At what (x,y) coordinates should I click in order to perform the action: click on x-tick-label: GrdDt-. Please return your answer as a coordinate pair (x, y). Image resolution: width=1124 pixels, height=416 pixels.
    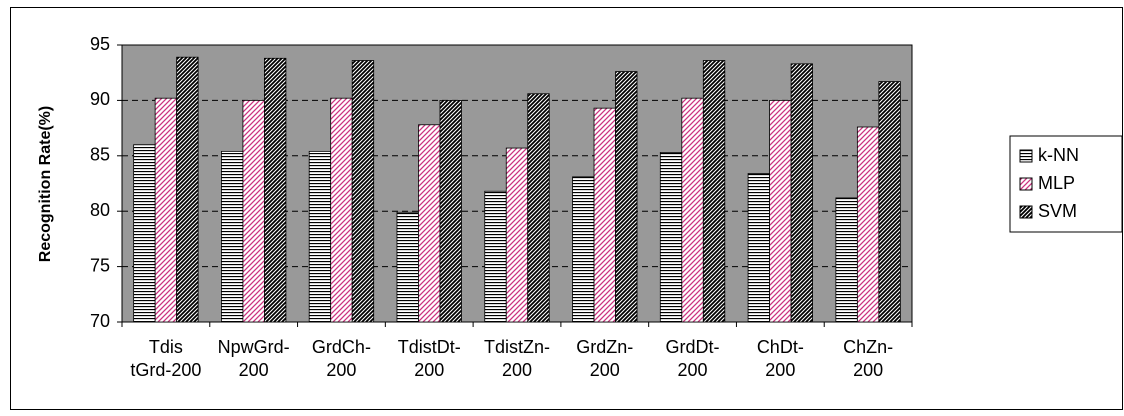
    Looking at the image, I should click on (693, 347).